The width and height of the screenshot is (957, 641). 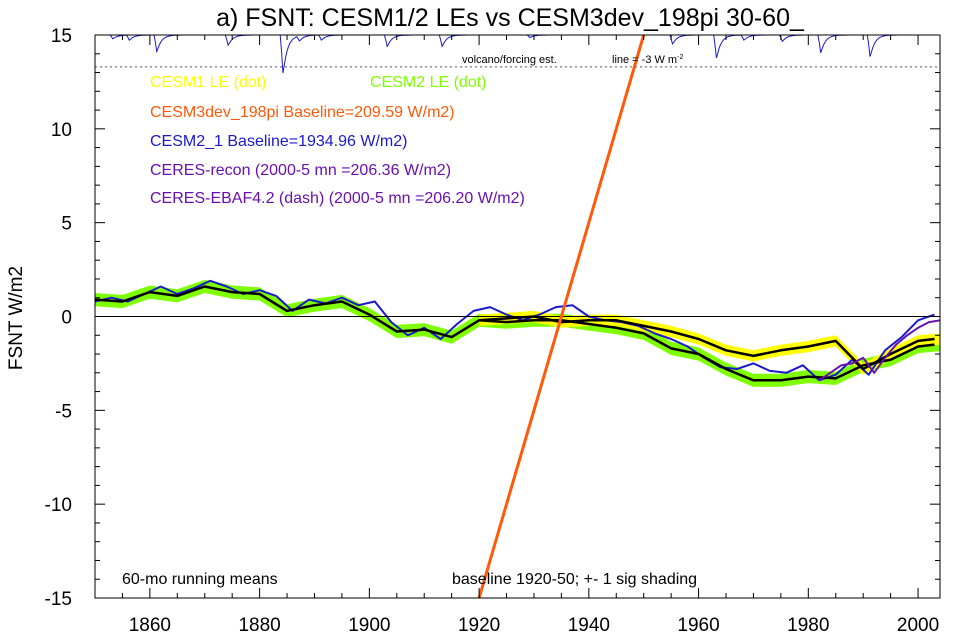 What do you see at coordinates (200, 579) in the screenshot?
I see `running-mean-note: 60-mo running means` at bounding box center [200, 579].